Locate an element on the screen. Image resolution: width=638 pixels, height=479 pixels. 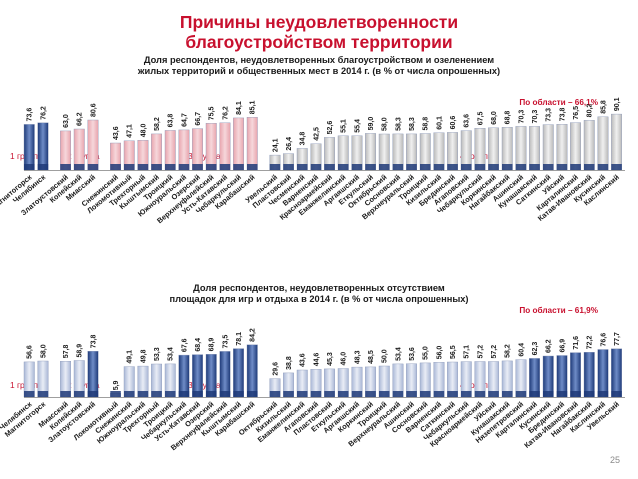
chart-2-value-label: 58,9 is located at coordinates (80, 351).